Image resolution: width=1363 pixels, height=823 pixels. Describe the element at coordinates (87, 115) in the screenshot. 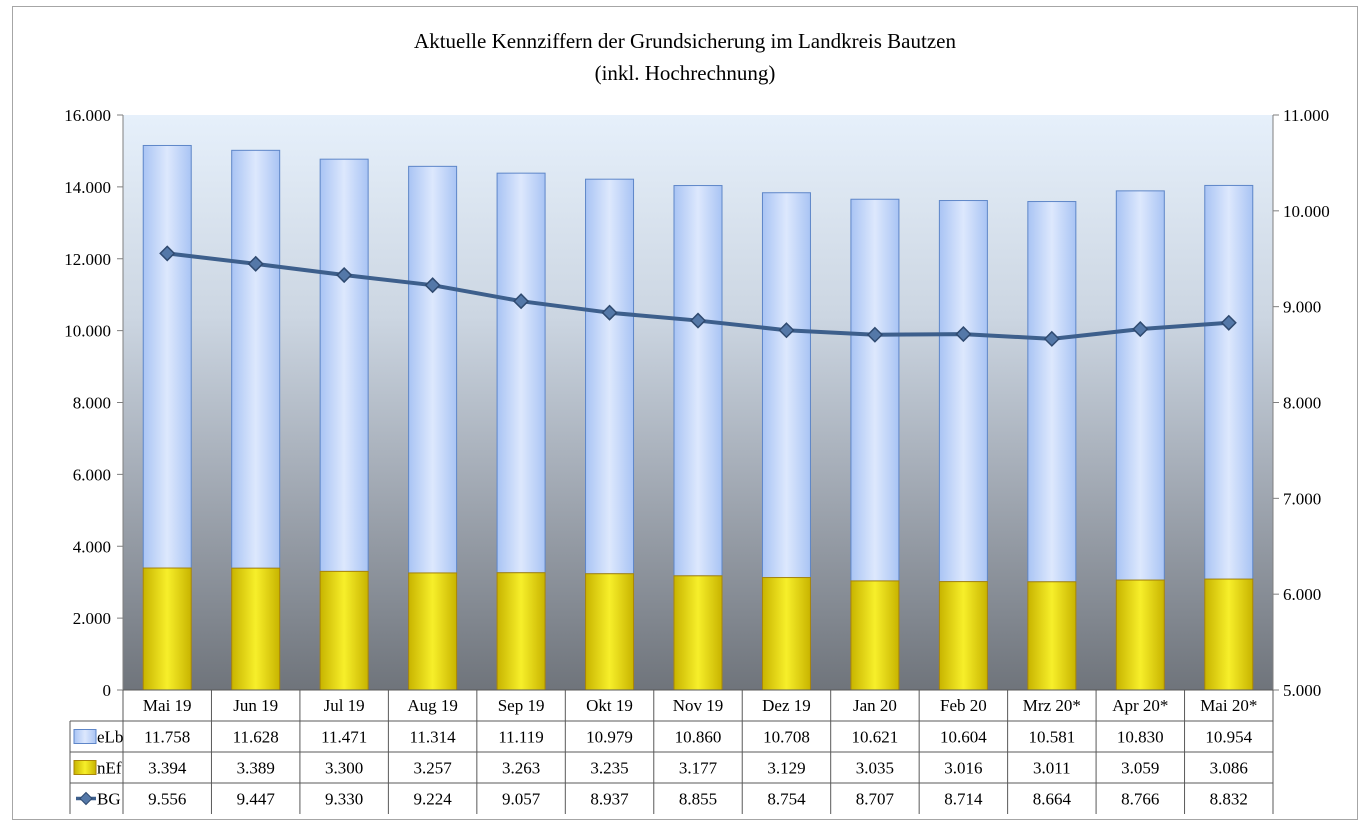

I see `left-tick-label: 16.000` at that location.